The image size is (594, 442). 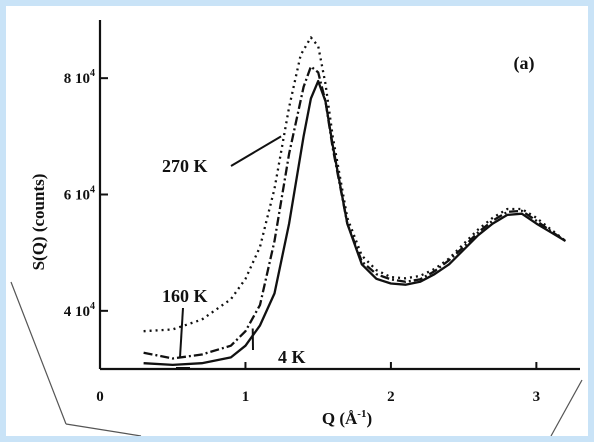 What do you see at coordinates (361, 414) in the screenshot?
I see `x-axis-title-exponent: -1` at bounding box center [361, 414].